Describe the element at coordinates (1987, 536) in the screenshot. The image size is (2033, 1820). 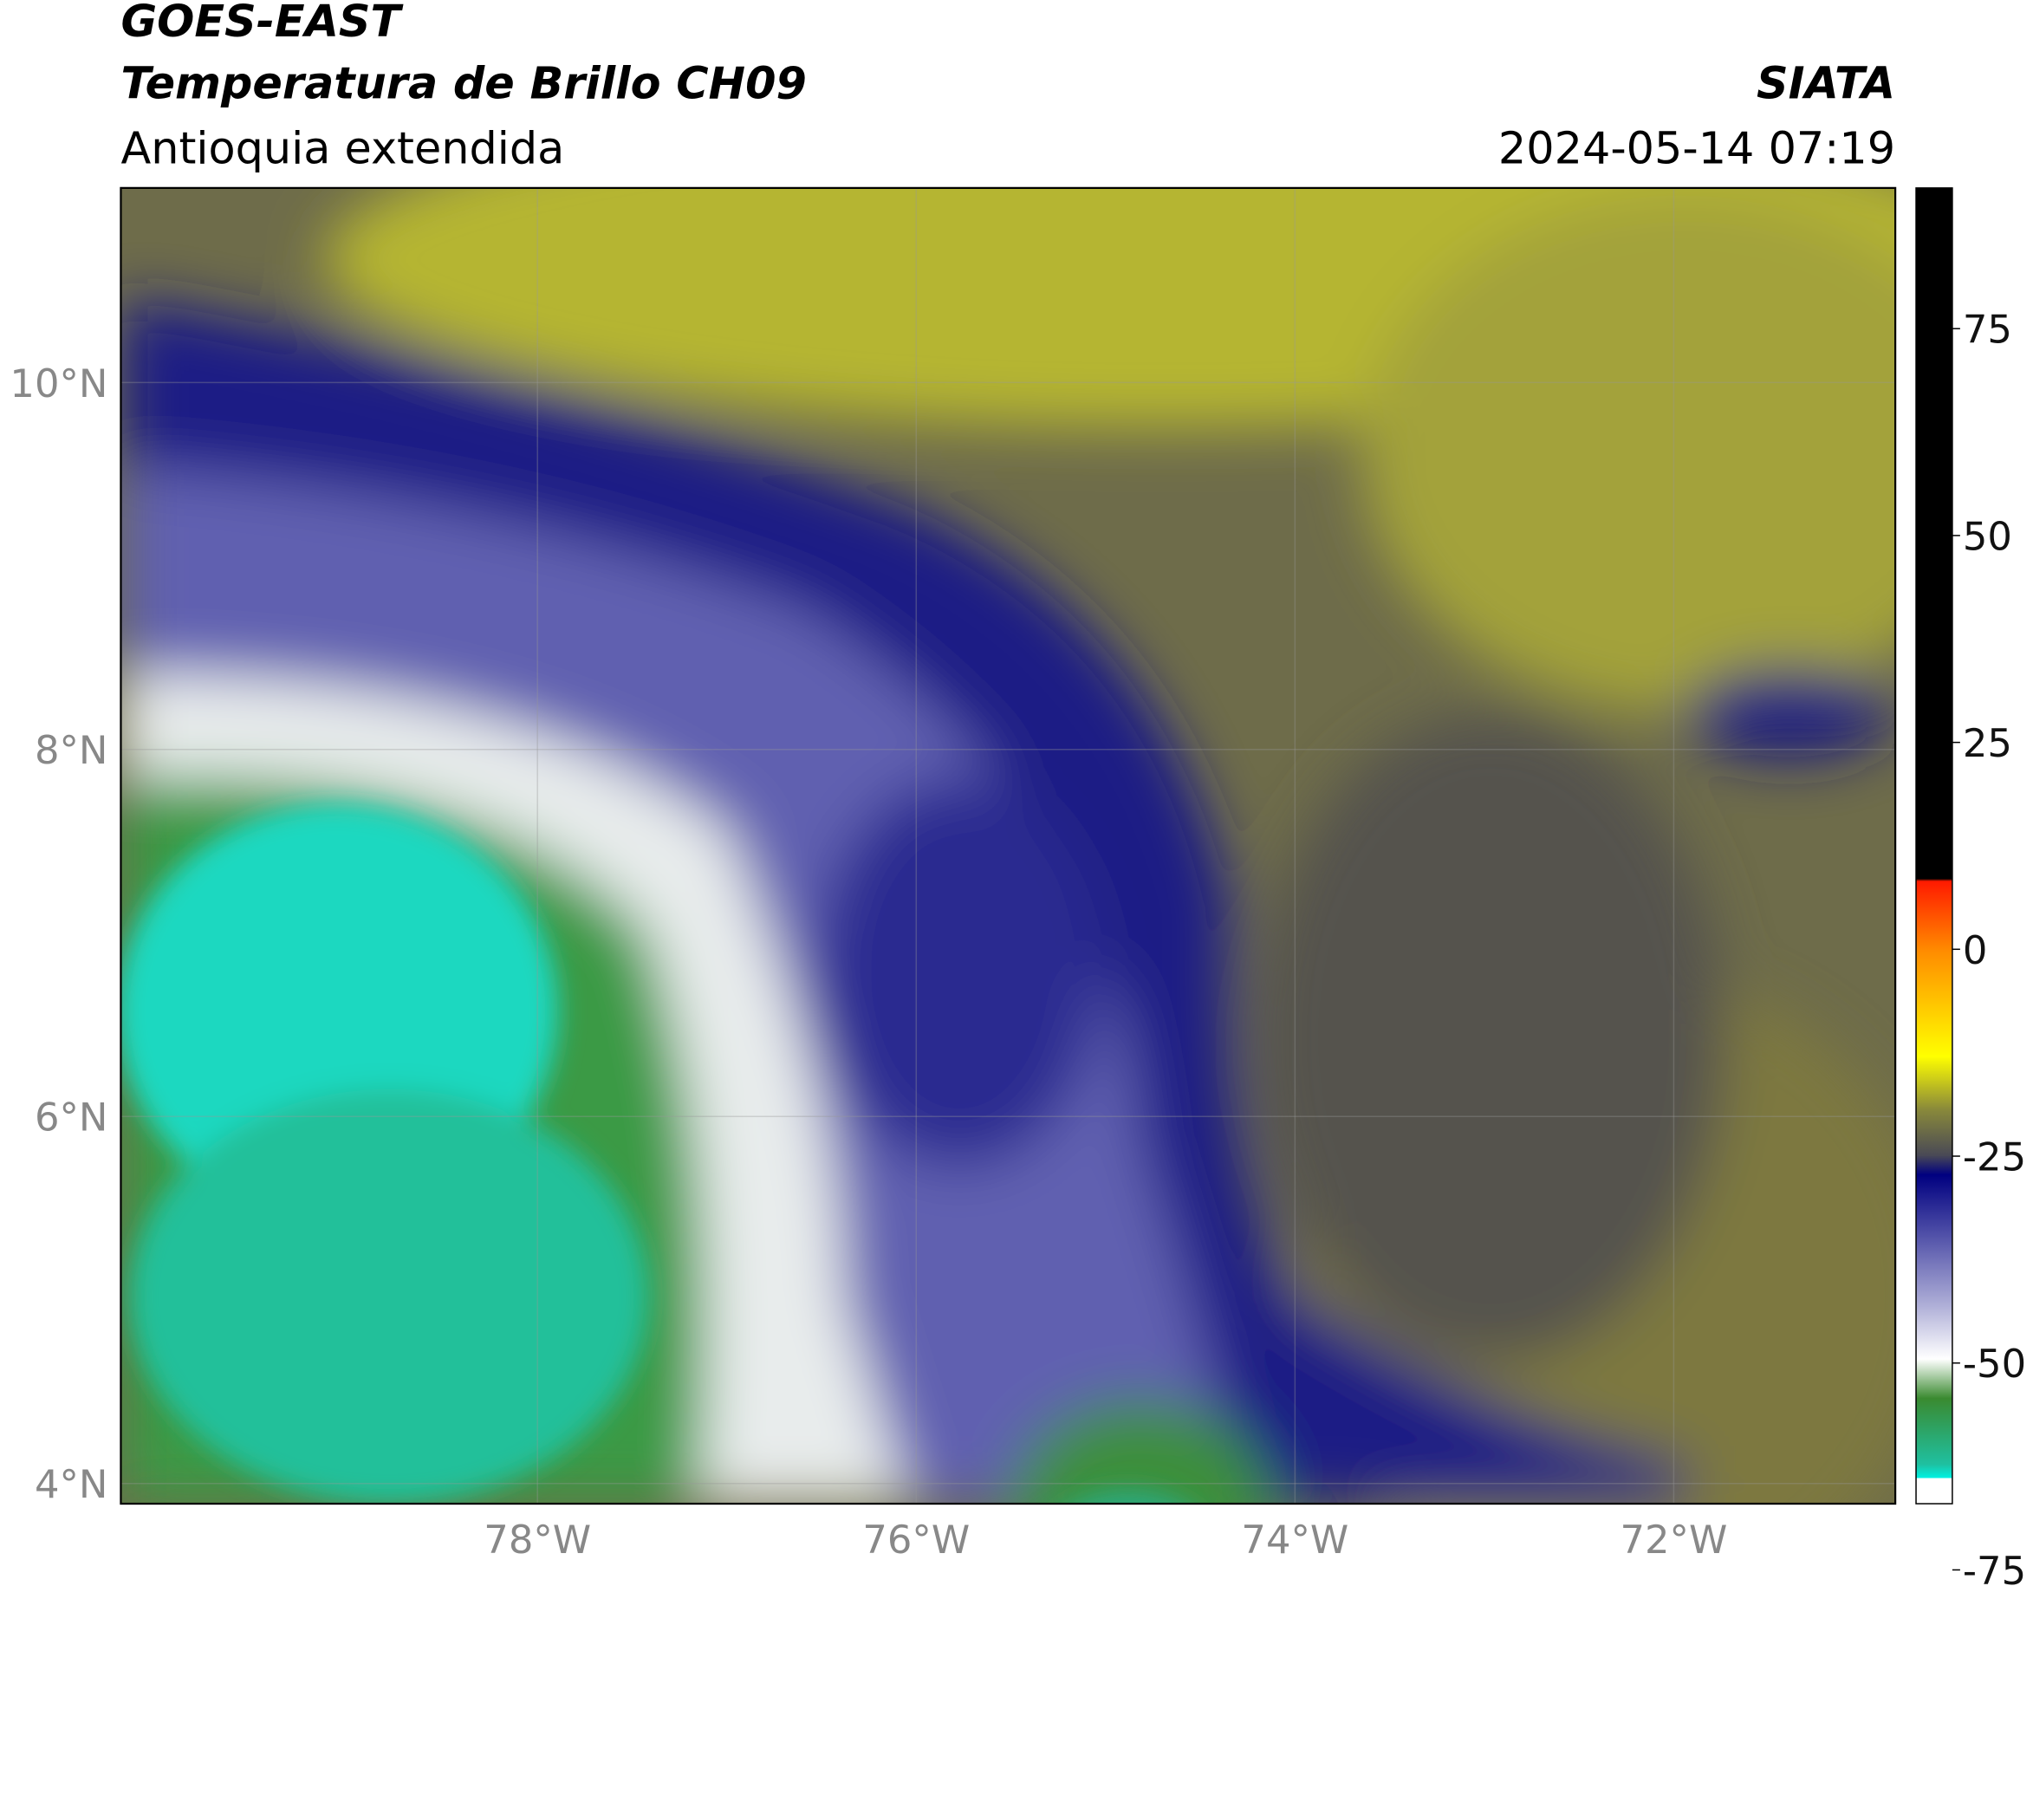
I see `colorbar-tick-label: 50` at that location.